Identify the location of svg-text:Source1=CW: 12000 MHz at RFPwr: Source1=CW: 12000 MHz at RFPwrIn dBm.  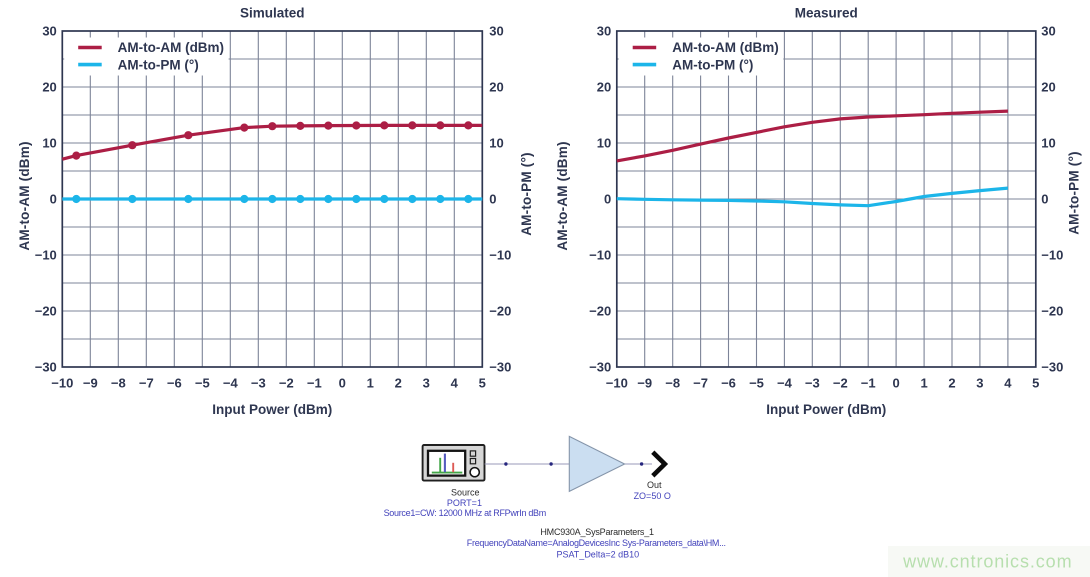
(465, 513).